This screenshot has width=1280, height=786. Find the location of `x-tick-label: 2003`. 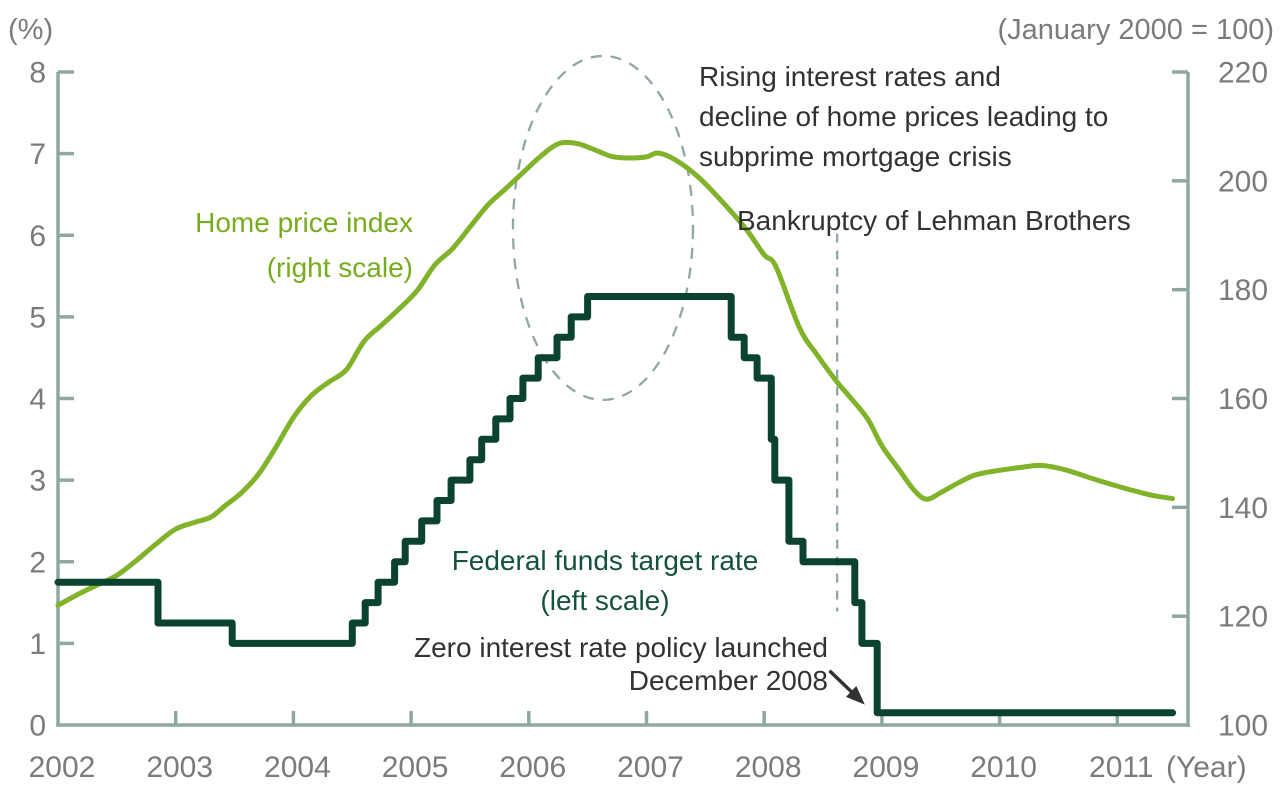

x-tick-label: 2003 is located at coordinates (179, 767).